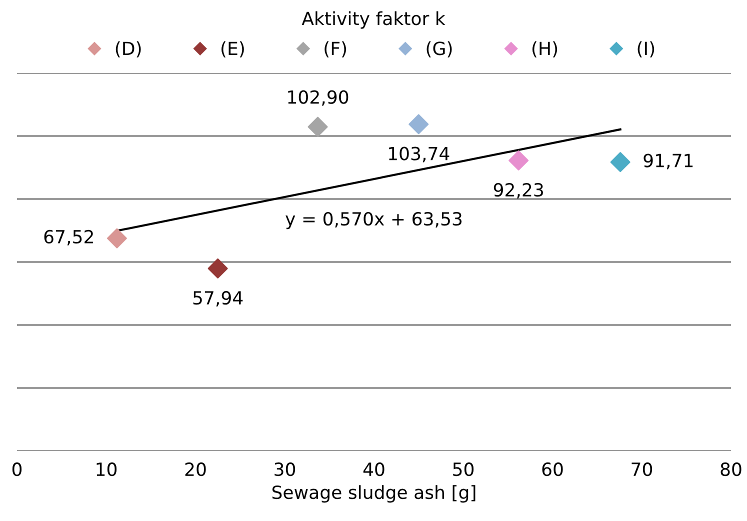 This screenshot has width=747, height=521. I want to click on legend-label: (H), so click(545, 49).